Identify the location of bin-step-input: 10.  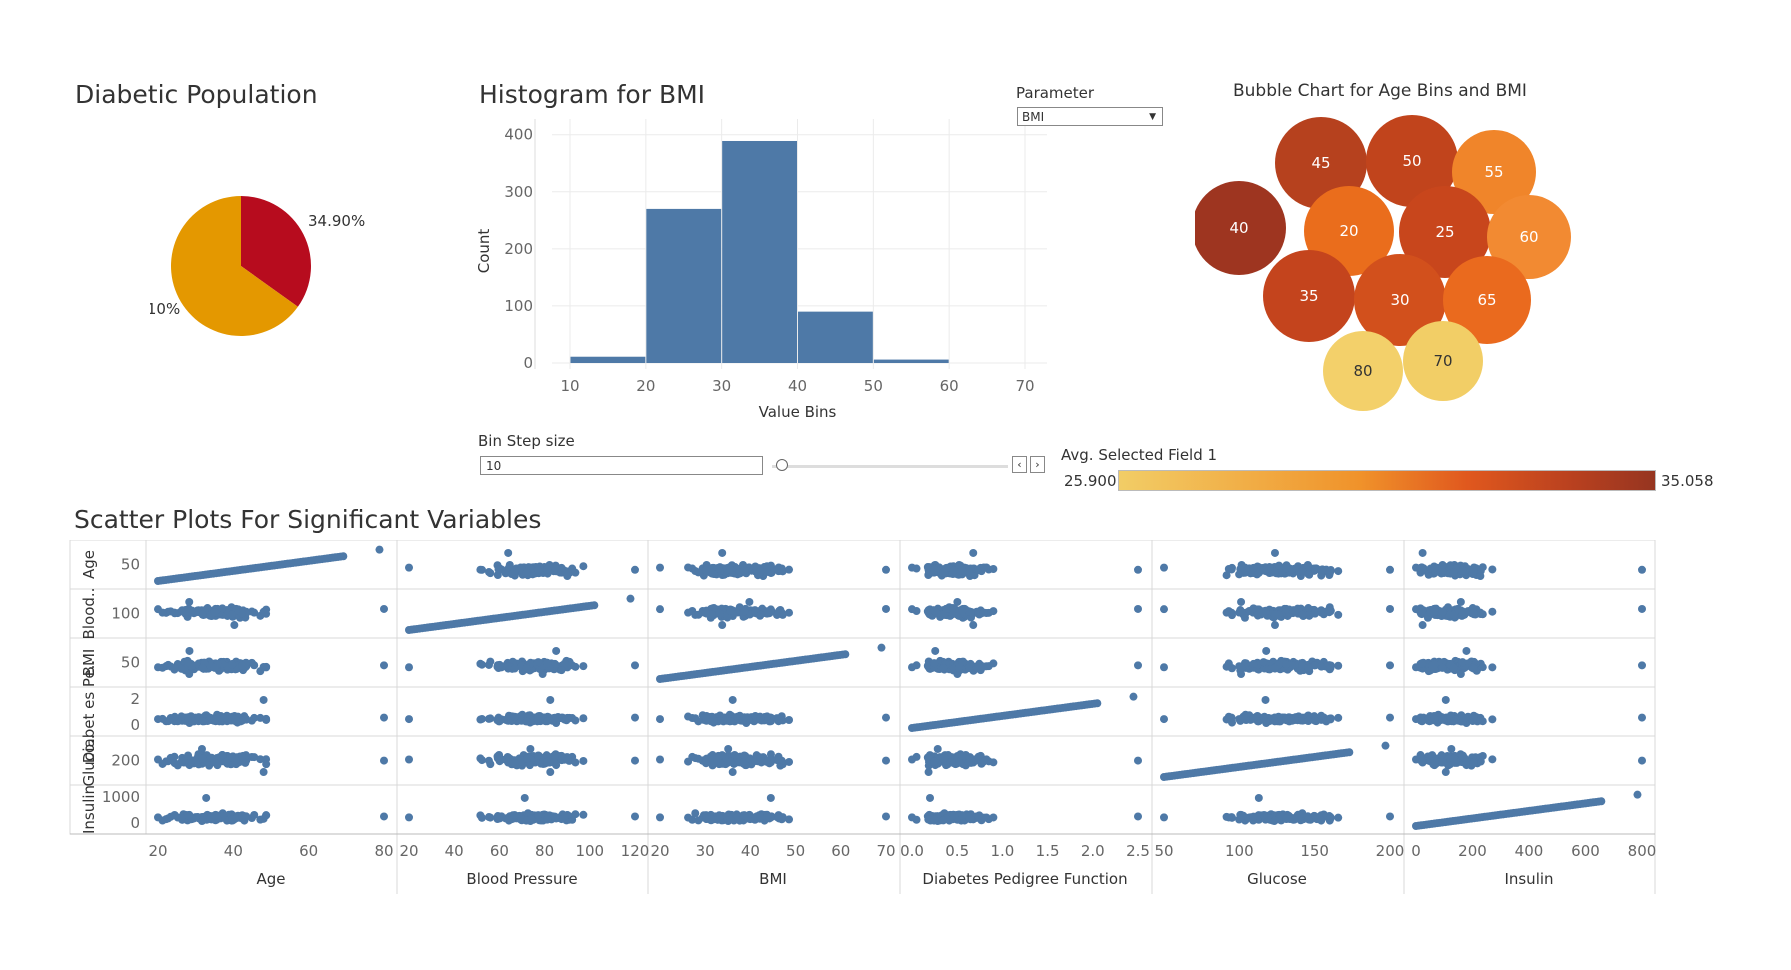
(621, 465).